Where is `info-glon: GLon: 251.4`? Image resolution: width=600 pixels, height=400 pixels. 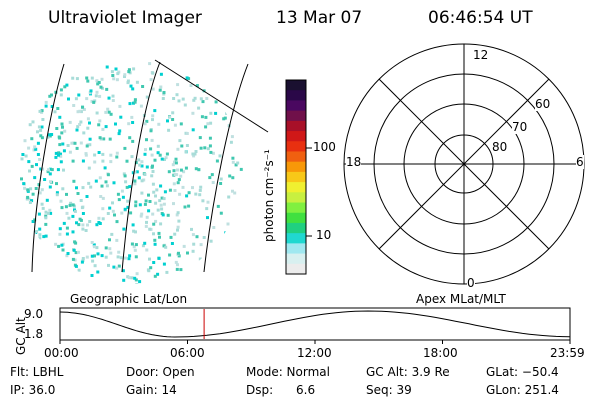
info-glon: GLon: 251.4 is located at coordinates (522, 390).